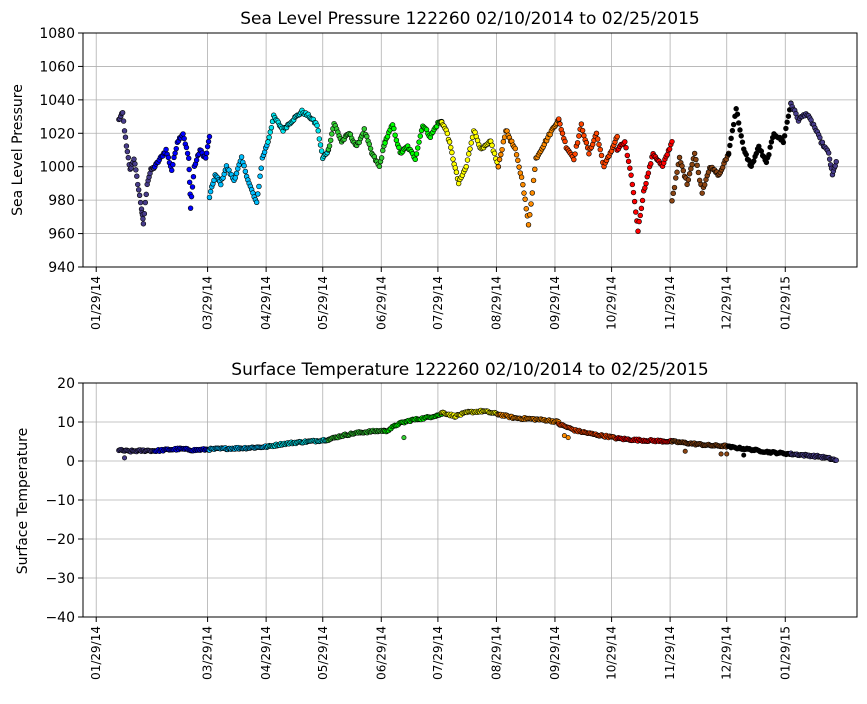 Image resolution: width=867 pixels, height=704 pixels. I want to click on y-tick-label: 1000, so click(57, 168).